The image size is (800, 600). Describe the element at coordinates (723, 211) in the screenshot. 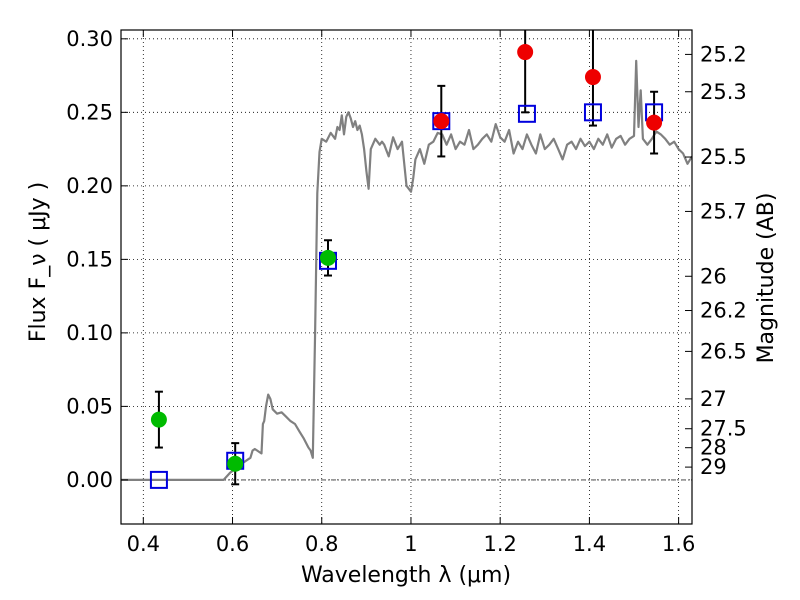

I see `mag-tick-label: 25.7` at that location.